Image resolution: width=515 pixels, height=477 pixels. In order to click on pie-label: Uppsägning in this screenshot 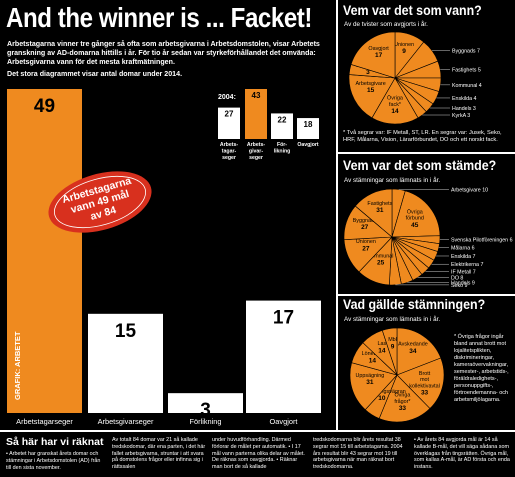, I will do `click(370, 376)`.